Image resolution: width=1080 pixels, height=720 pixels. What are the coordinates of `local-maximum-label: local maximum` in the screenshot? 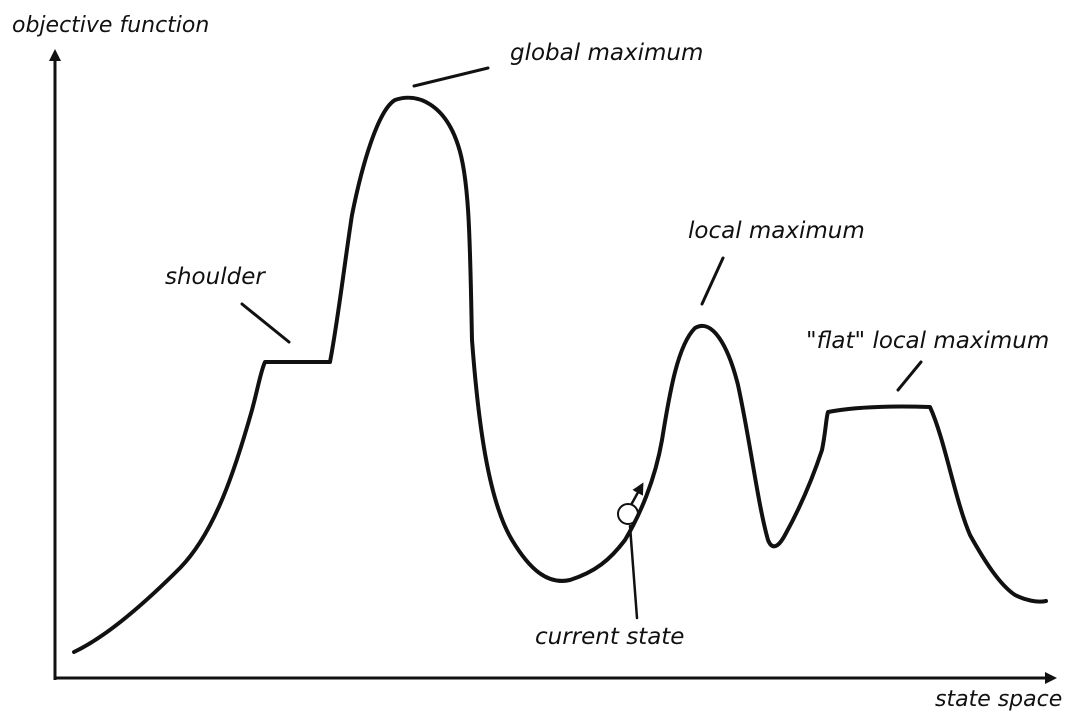 It's located at (776, 231).